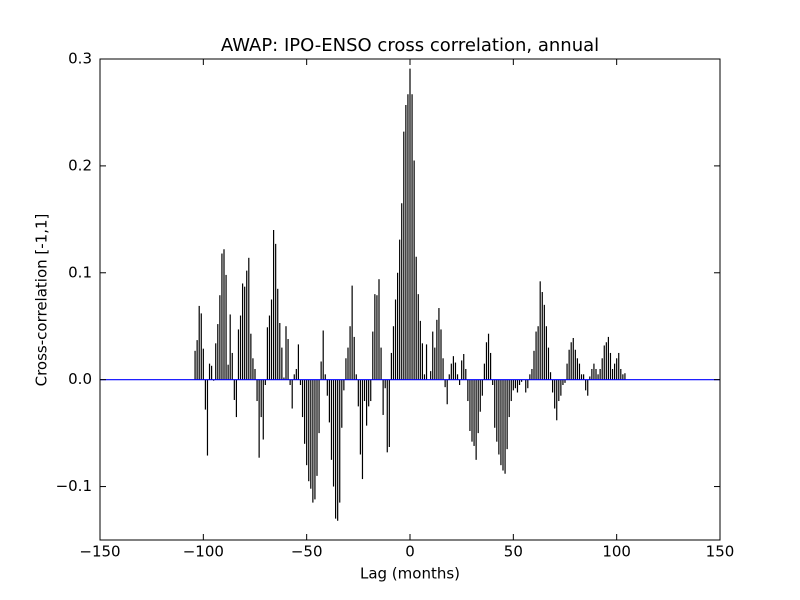 The width and height of the screenshot is (800, 600). What do you see at coordinates (410, 552) in the screenshot?
I see `x-tick-label: 0` at bounding box center [410, 552].